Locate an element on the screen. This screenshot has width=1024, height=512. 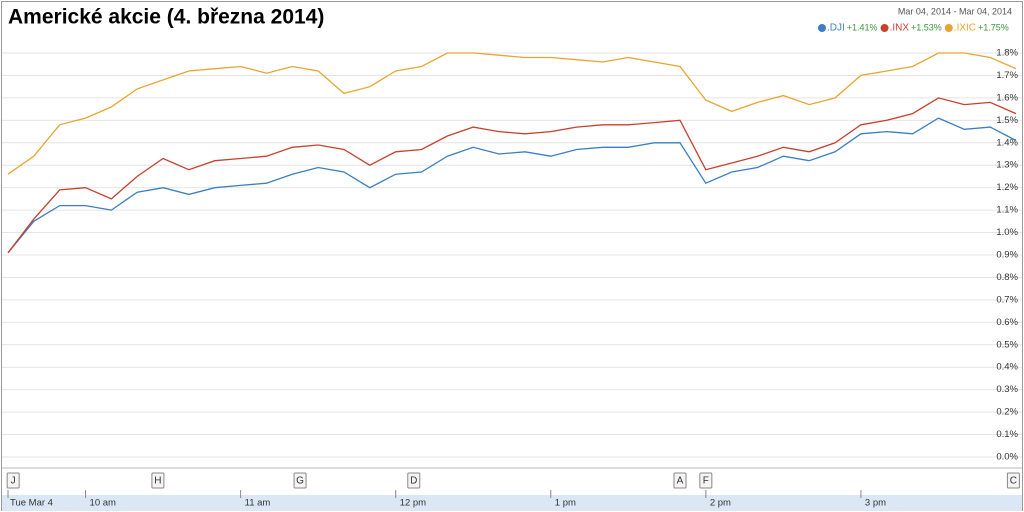
time-band is located at coordinates (512, 503).